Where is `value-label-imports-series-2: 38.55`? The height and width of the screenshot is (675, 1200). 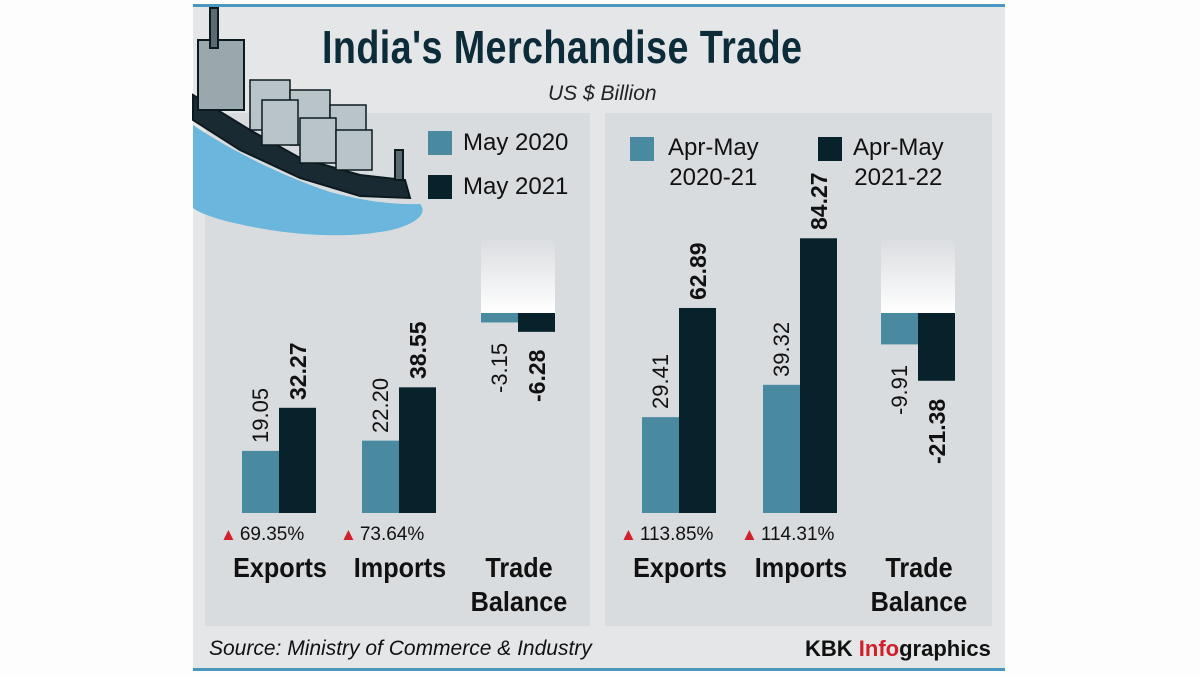
value-label-imports-series-2: 38.55 is located at coordinates (417, 350).